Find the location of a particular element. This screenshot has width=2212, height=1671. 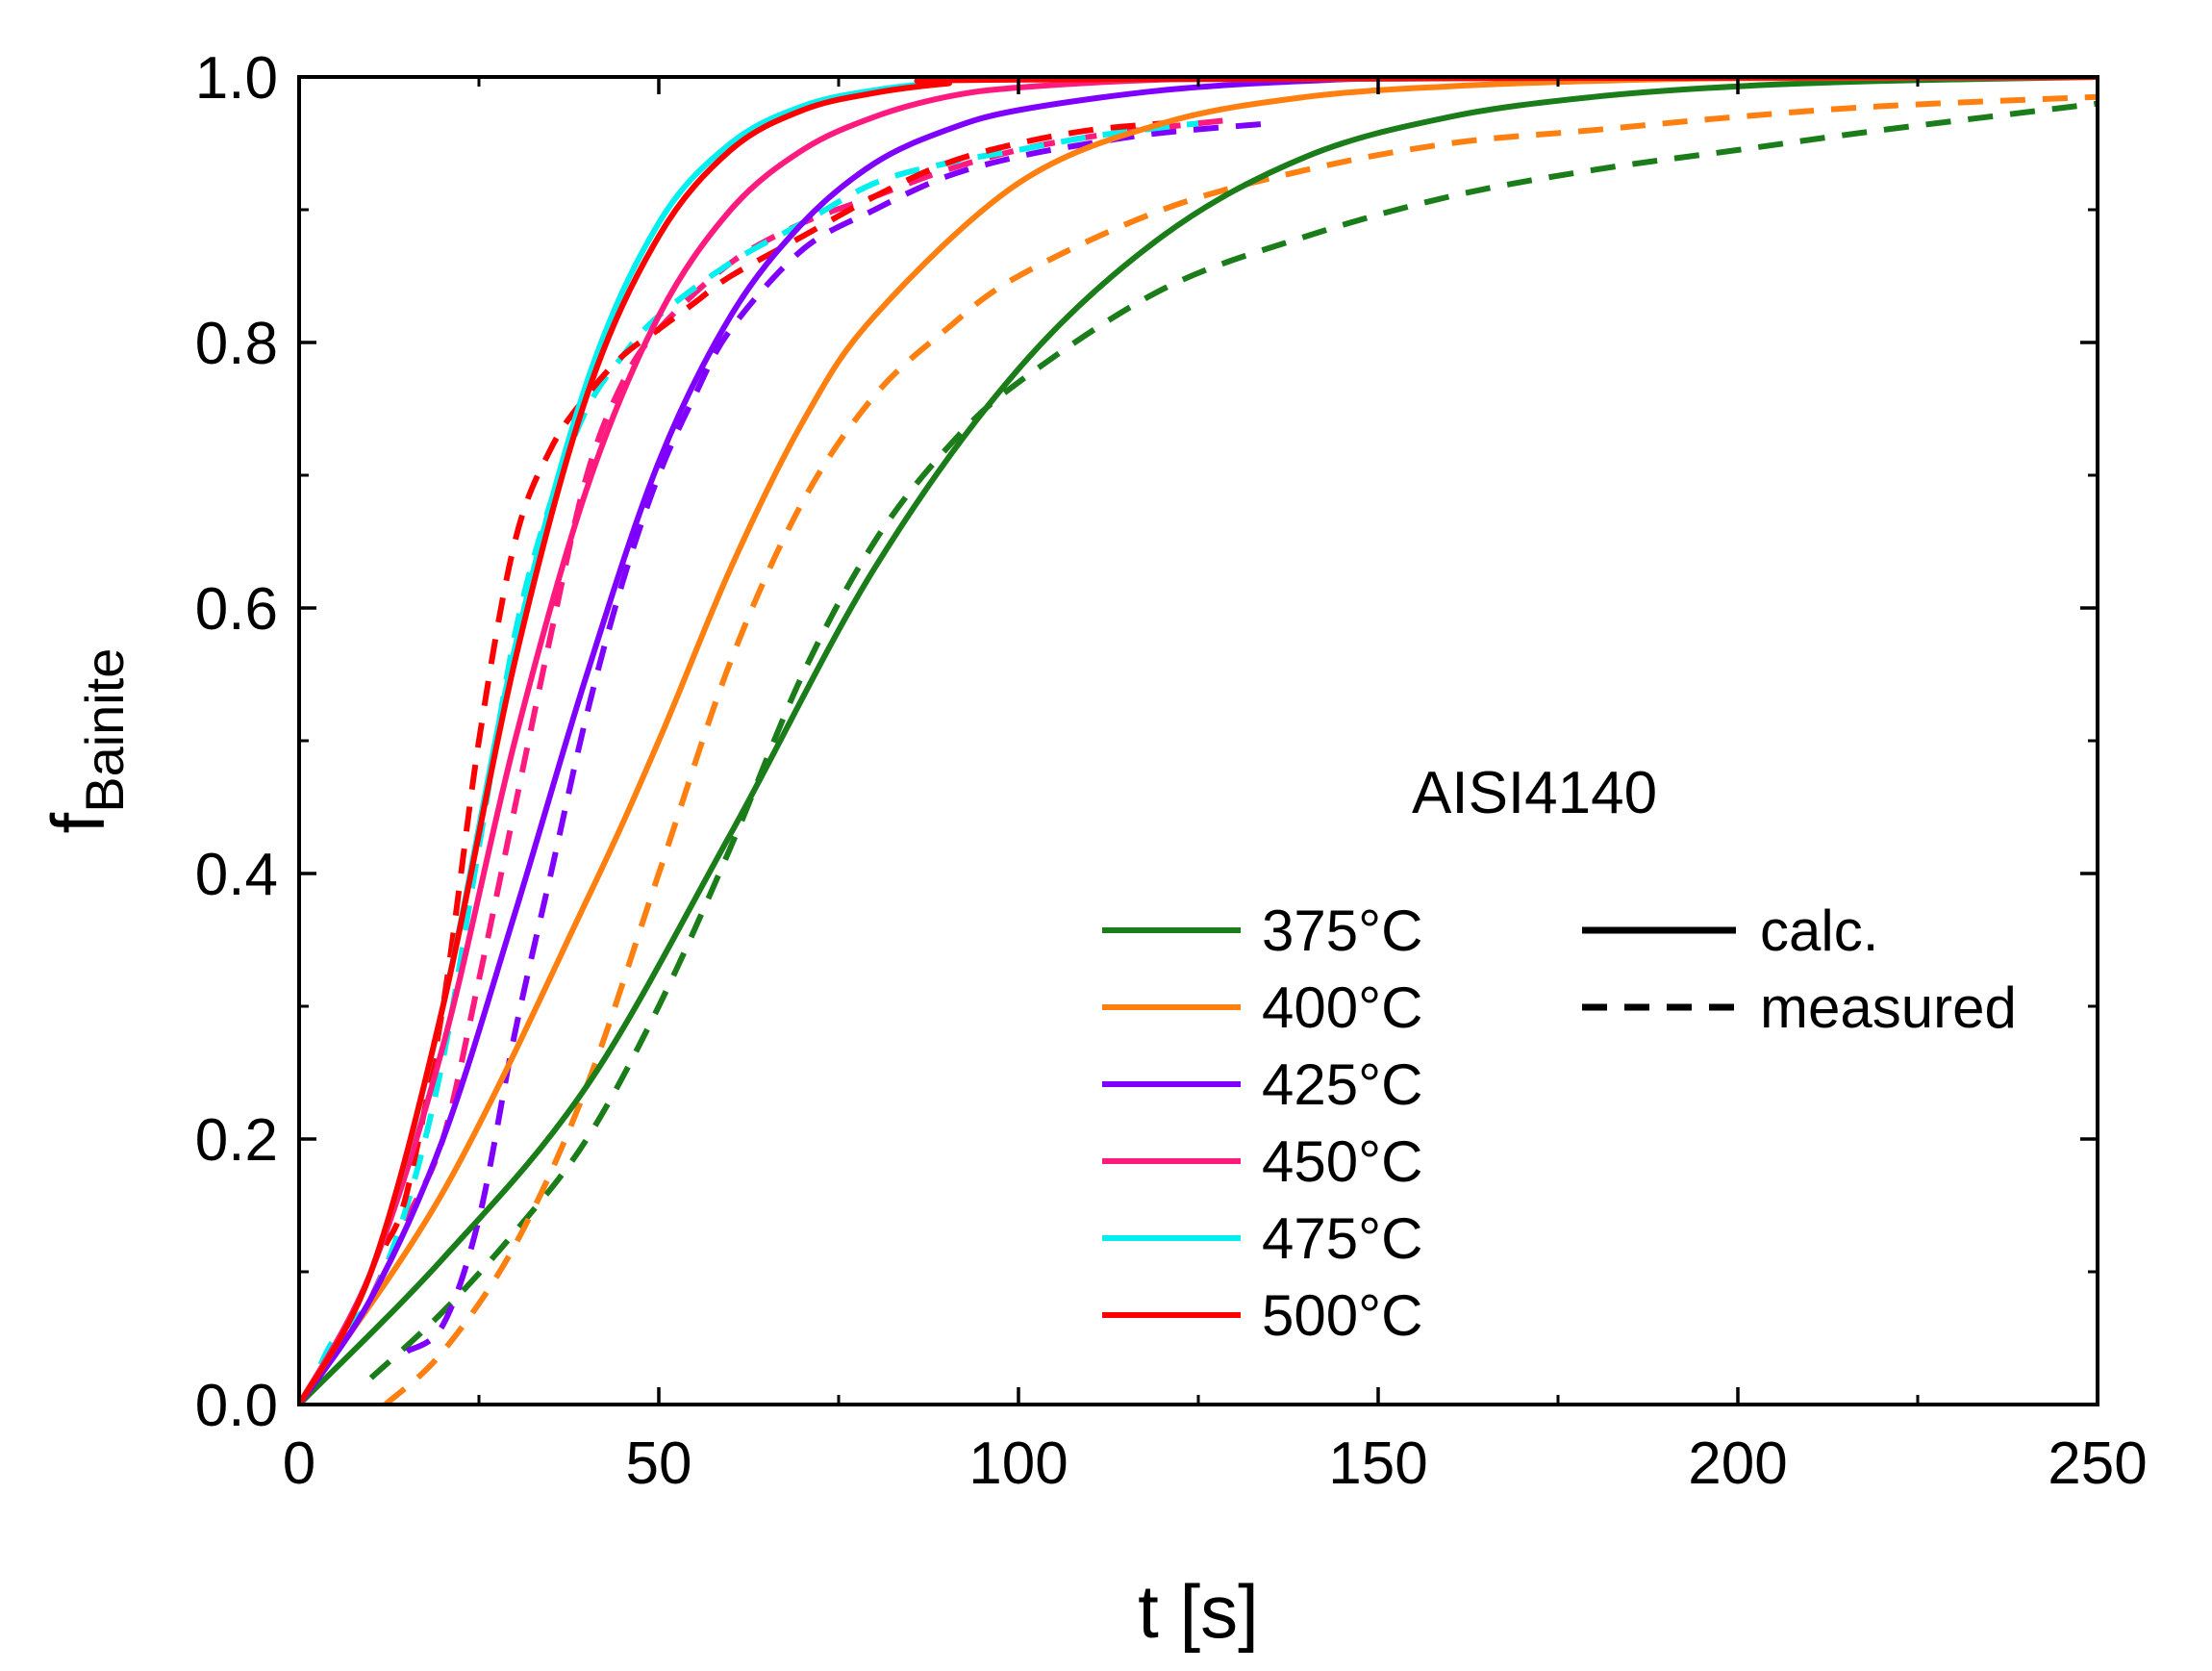

legend-style-label-measured: measured is located at coordinates (1888, 1007).